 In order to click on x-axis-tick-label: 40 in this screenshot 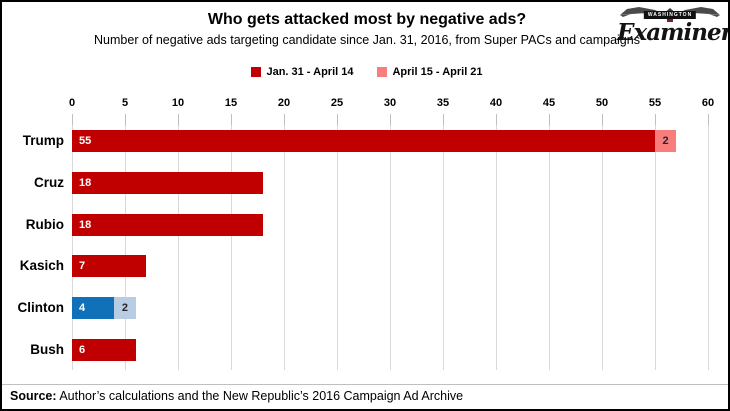, I will do `click(496, 103)`.